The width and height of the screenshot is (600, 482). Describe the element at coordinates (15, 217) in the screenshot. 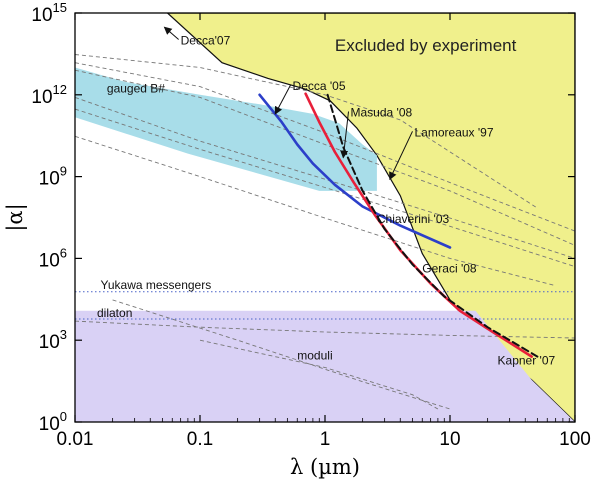

I see `y-axis-label: |α|` at that location.